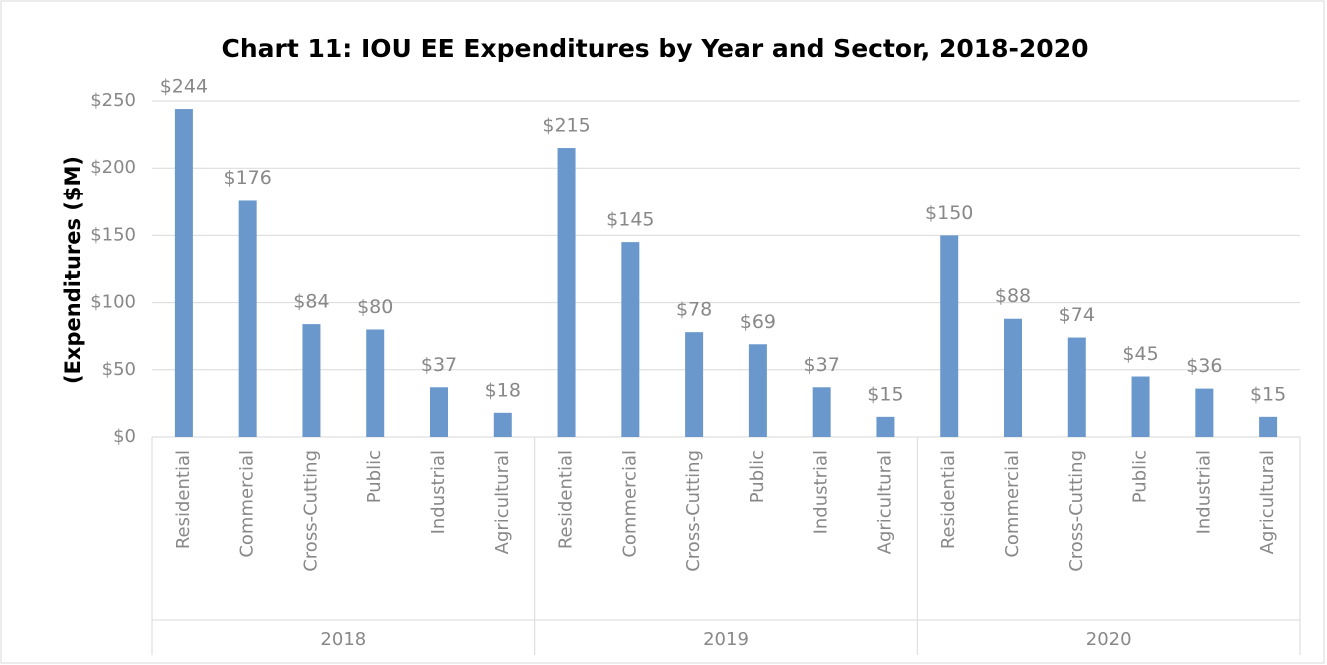 Image resolution: width=1327 pixels, height=665 pixels. I want to click on value-label: $74, so click(1077, 315).